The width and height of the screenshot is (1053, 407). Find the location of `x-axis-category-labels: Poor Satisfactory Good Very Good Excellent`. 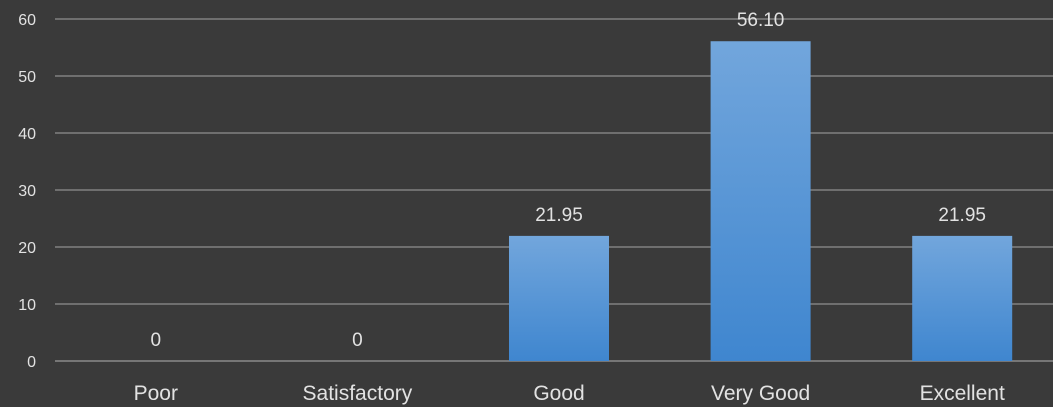

x-axis-category-labels: Poor Satisfactory Good Very Good Excellent is located at coordinates (569, 393).